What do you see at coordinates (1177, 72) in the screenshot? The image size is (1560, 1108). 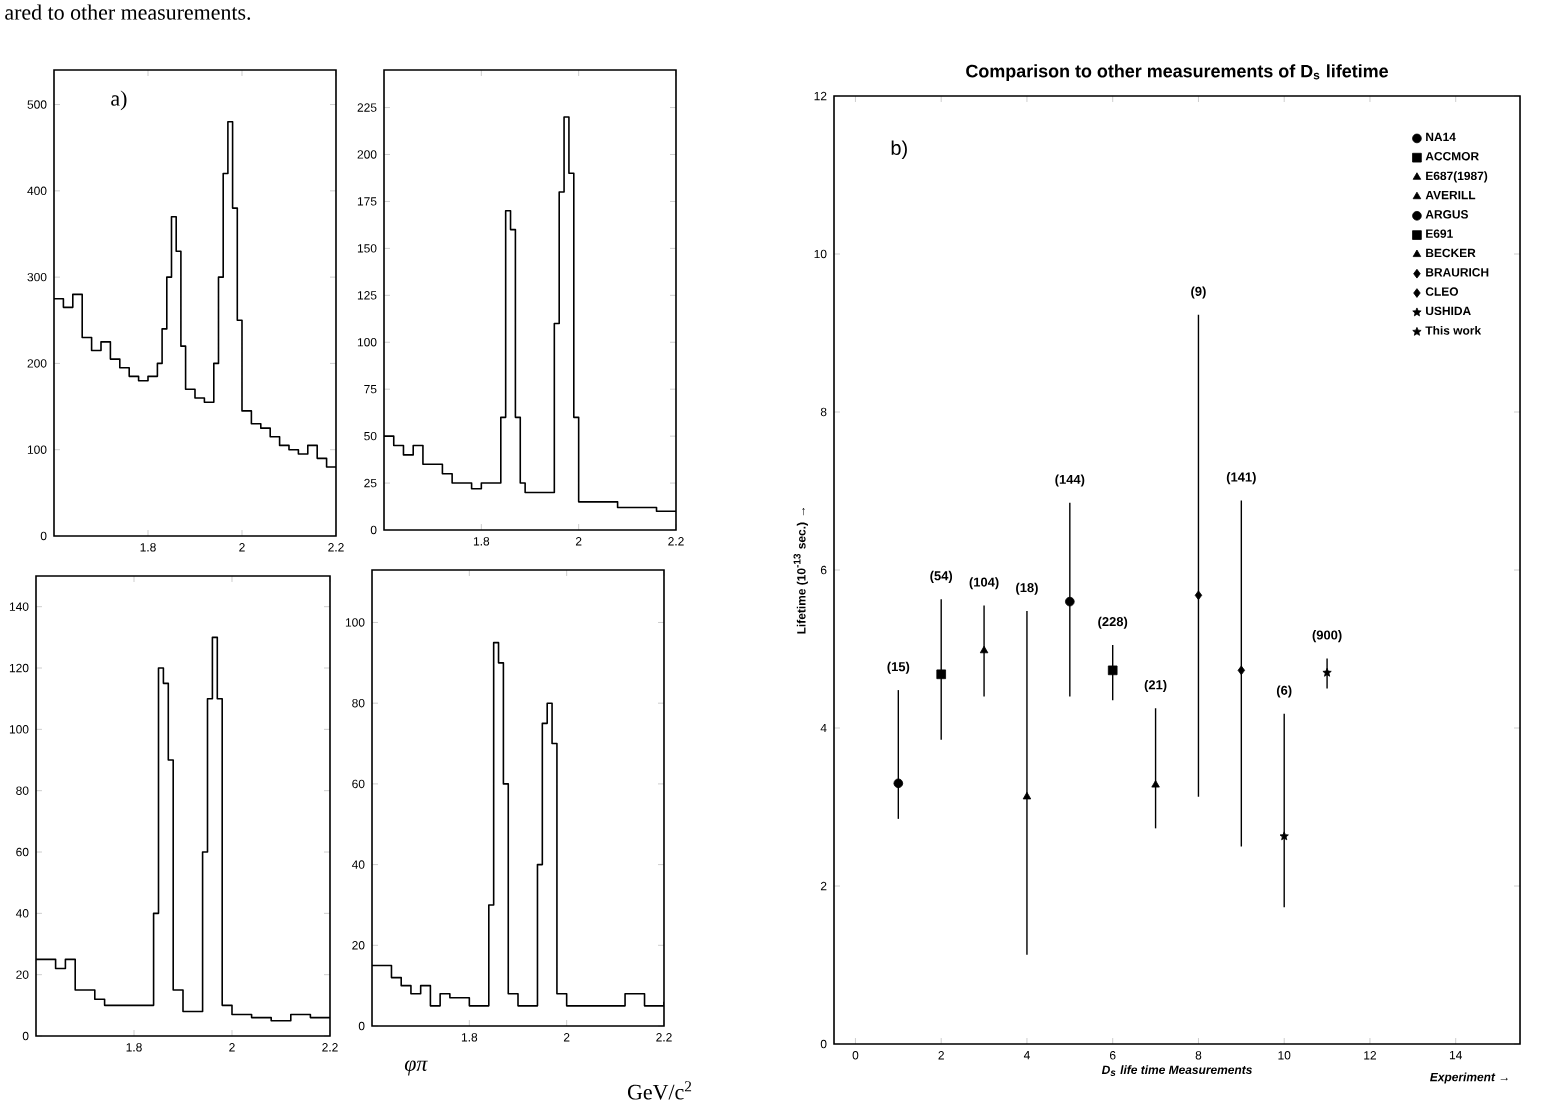 I see `chart-title: Comparison to other measurements of D$_{s}$ lifetime` at bounding box center [1177, 72].